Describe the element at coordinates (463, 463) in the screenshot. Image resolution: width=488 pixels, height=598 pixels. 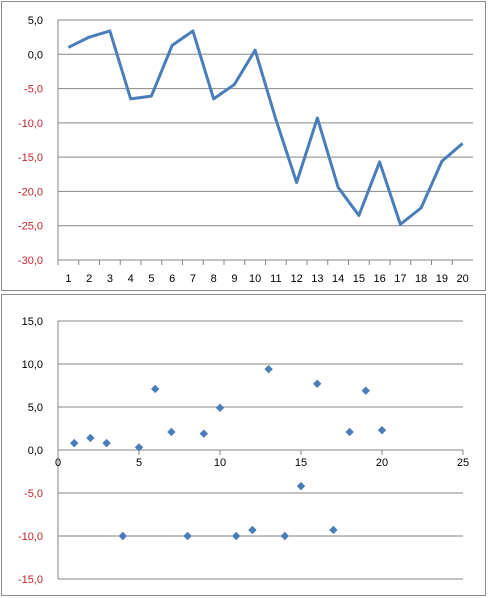
I see `x-tick-label: 25` at that location.